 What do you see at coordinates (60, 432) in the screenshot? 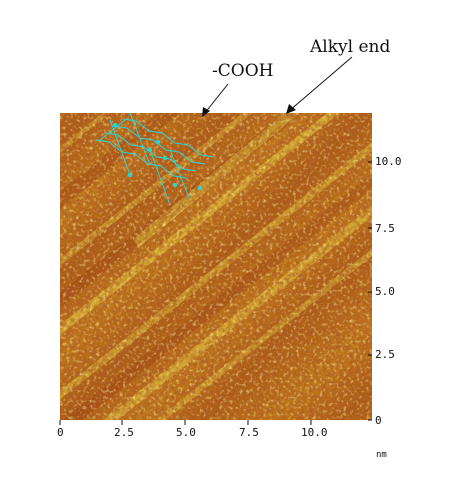
I see `x-tick-0: 0` at bounding box center [60, 432].